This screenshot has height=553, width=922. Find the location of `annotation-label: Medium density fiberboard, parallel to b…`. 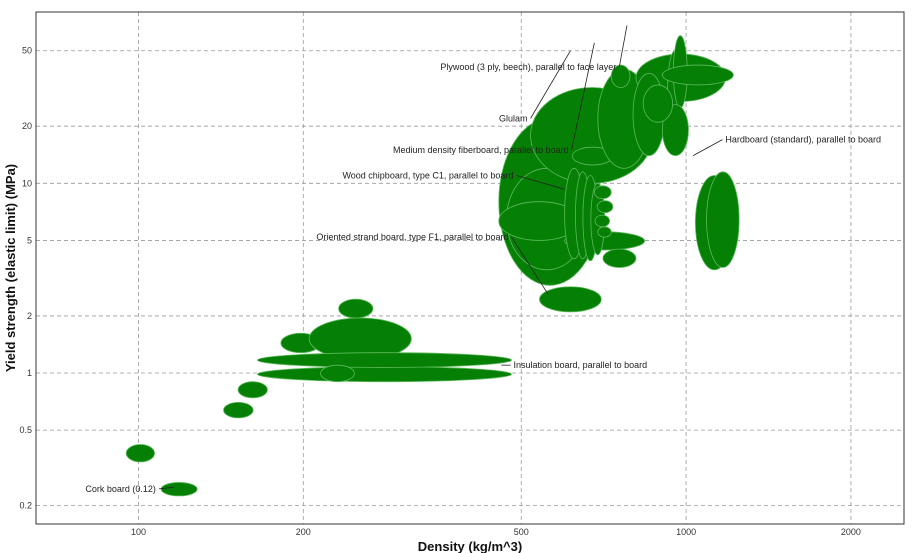

annotation-label: Medium density fiberboard, parallel to b… is located at coordinates (481, 150).